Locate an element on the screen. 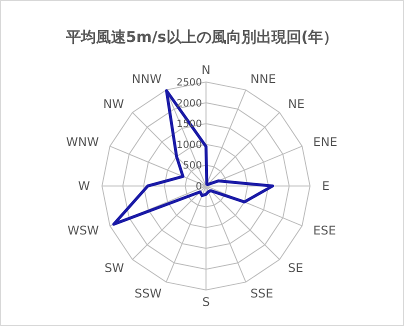 The image size is (404, 326). spoke-label: W is located at coordinates (84, 186).